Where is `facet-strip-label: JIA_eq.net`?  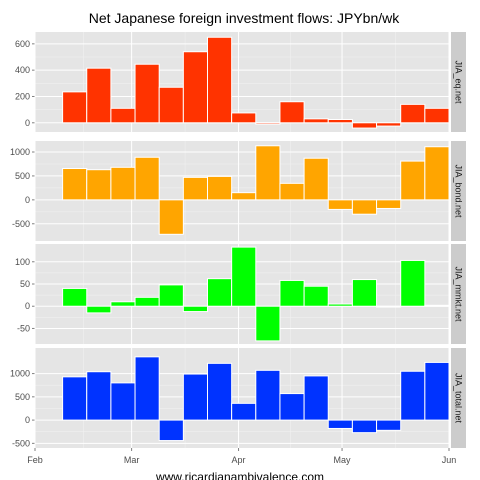 facet-strip-label: JIA_eq.net is located at coordinates (459, 82).